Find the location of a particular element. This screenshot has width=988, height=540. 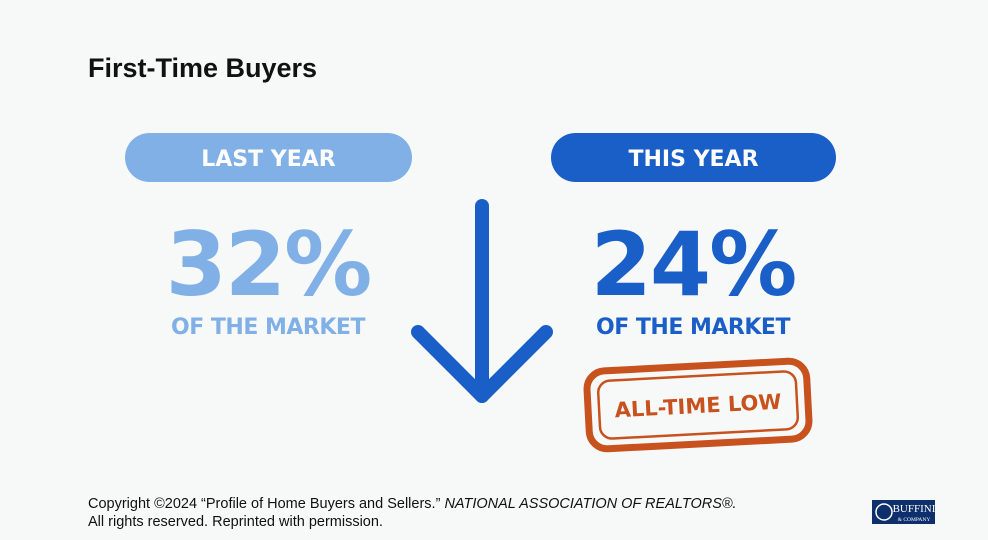

logo-sub: & COMPANY is located at coordinates (914, 520).